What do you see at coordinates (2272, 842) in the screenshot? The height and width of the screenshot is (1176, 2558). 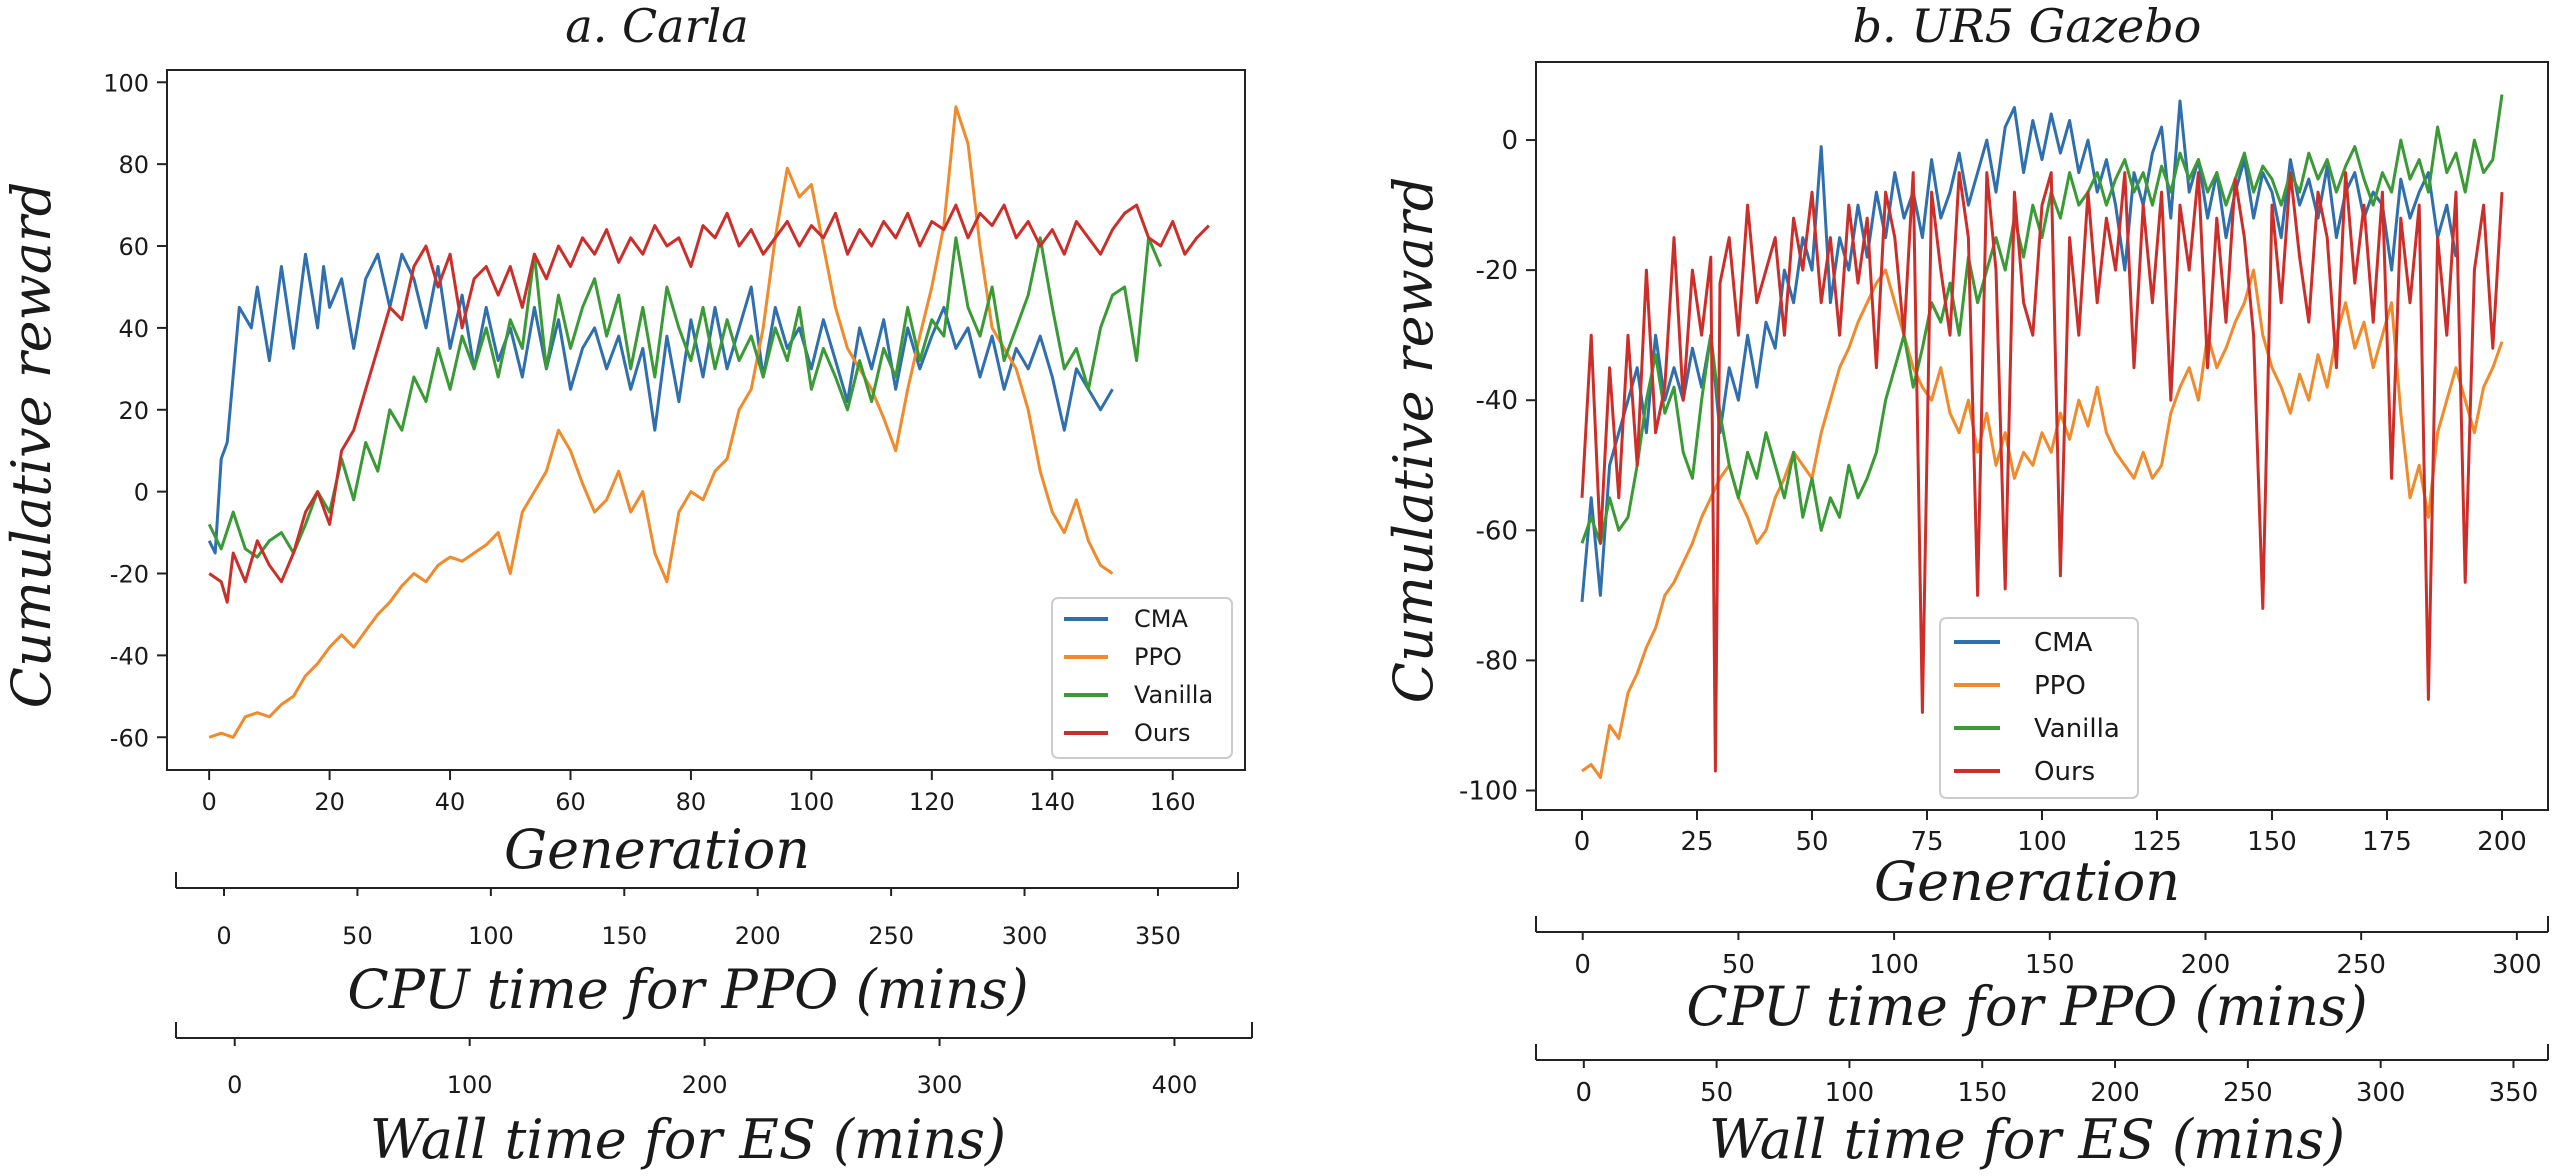 I see `x-tick-label: 150` at bounding box center [2272, 842].